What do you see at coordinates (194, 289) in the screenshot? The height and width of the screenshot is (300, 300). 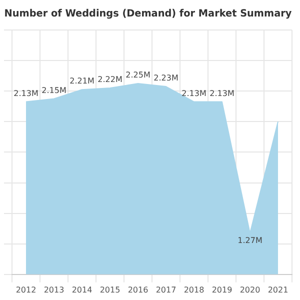 I see `x-tick-label: 2018` at bounding box center [194, 289].